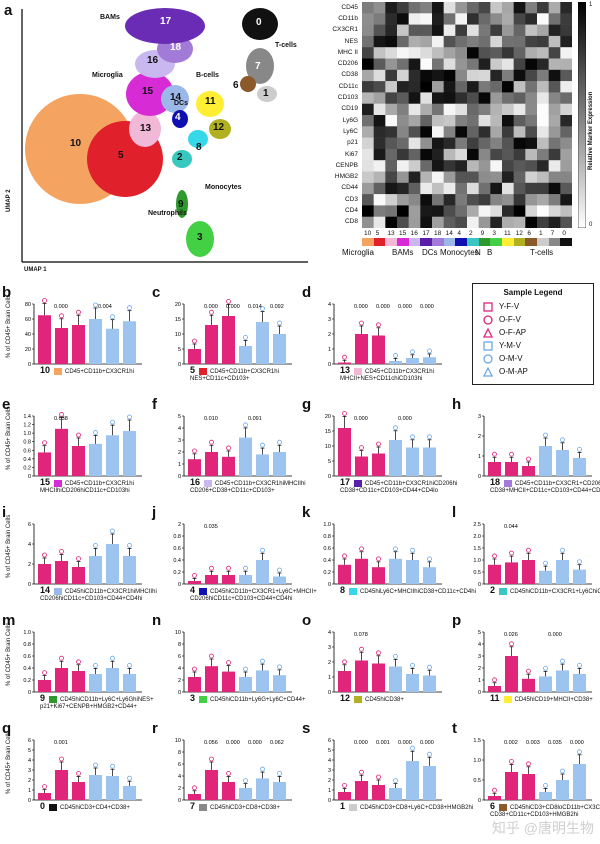  I want to click on bar-chart: 0 5 10 15 20 0.000 0.000, so click(383, 445).